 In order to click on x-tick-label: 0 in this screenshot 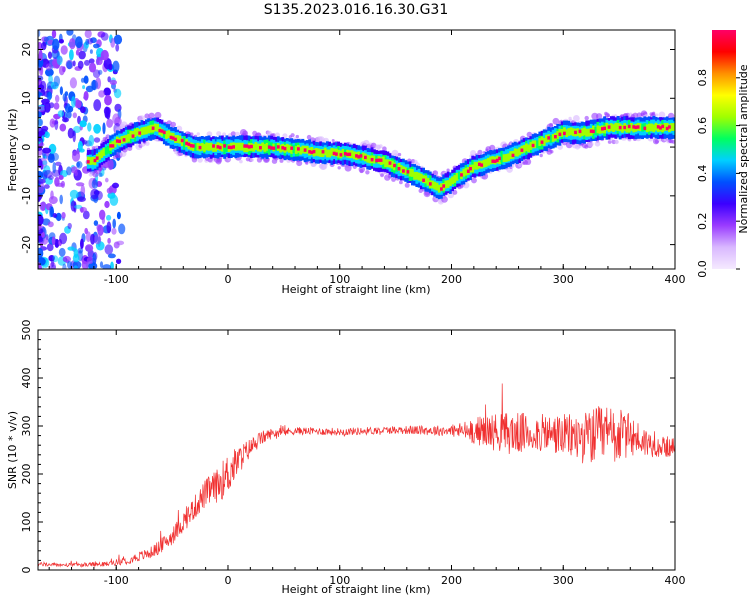, I will do `click(227, 580)`.